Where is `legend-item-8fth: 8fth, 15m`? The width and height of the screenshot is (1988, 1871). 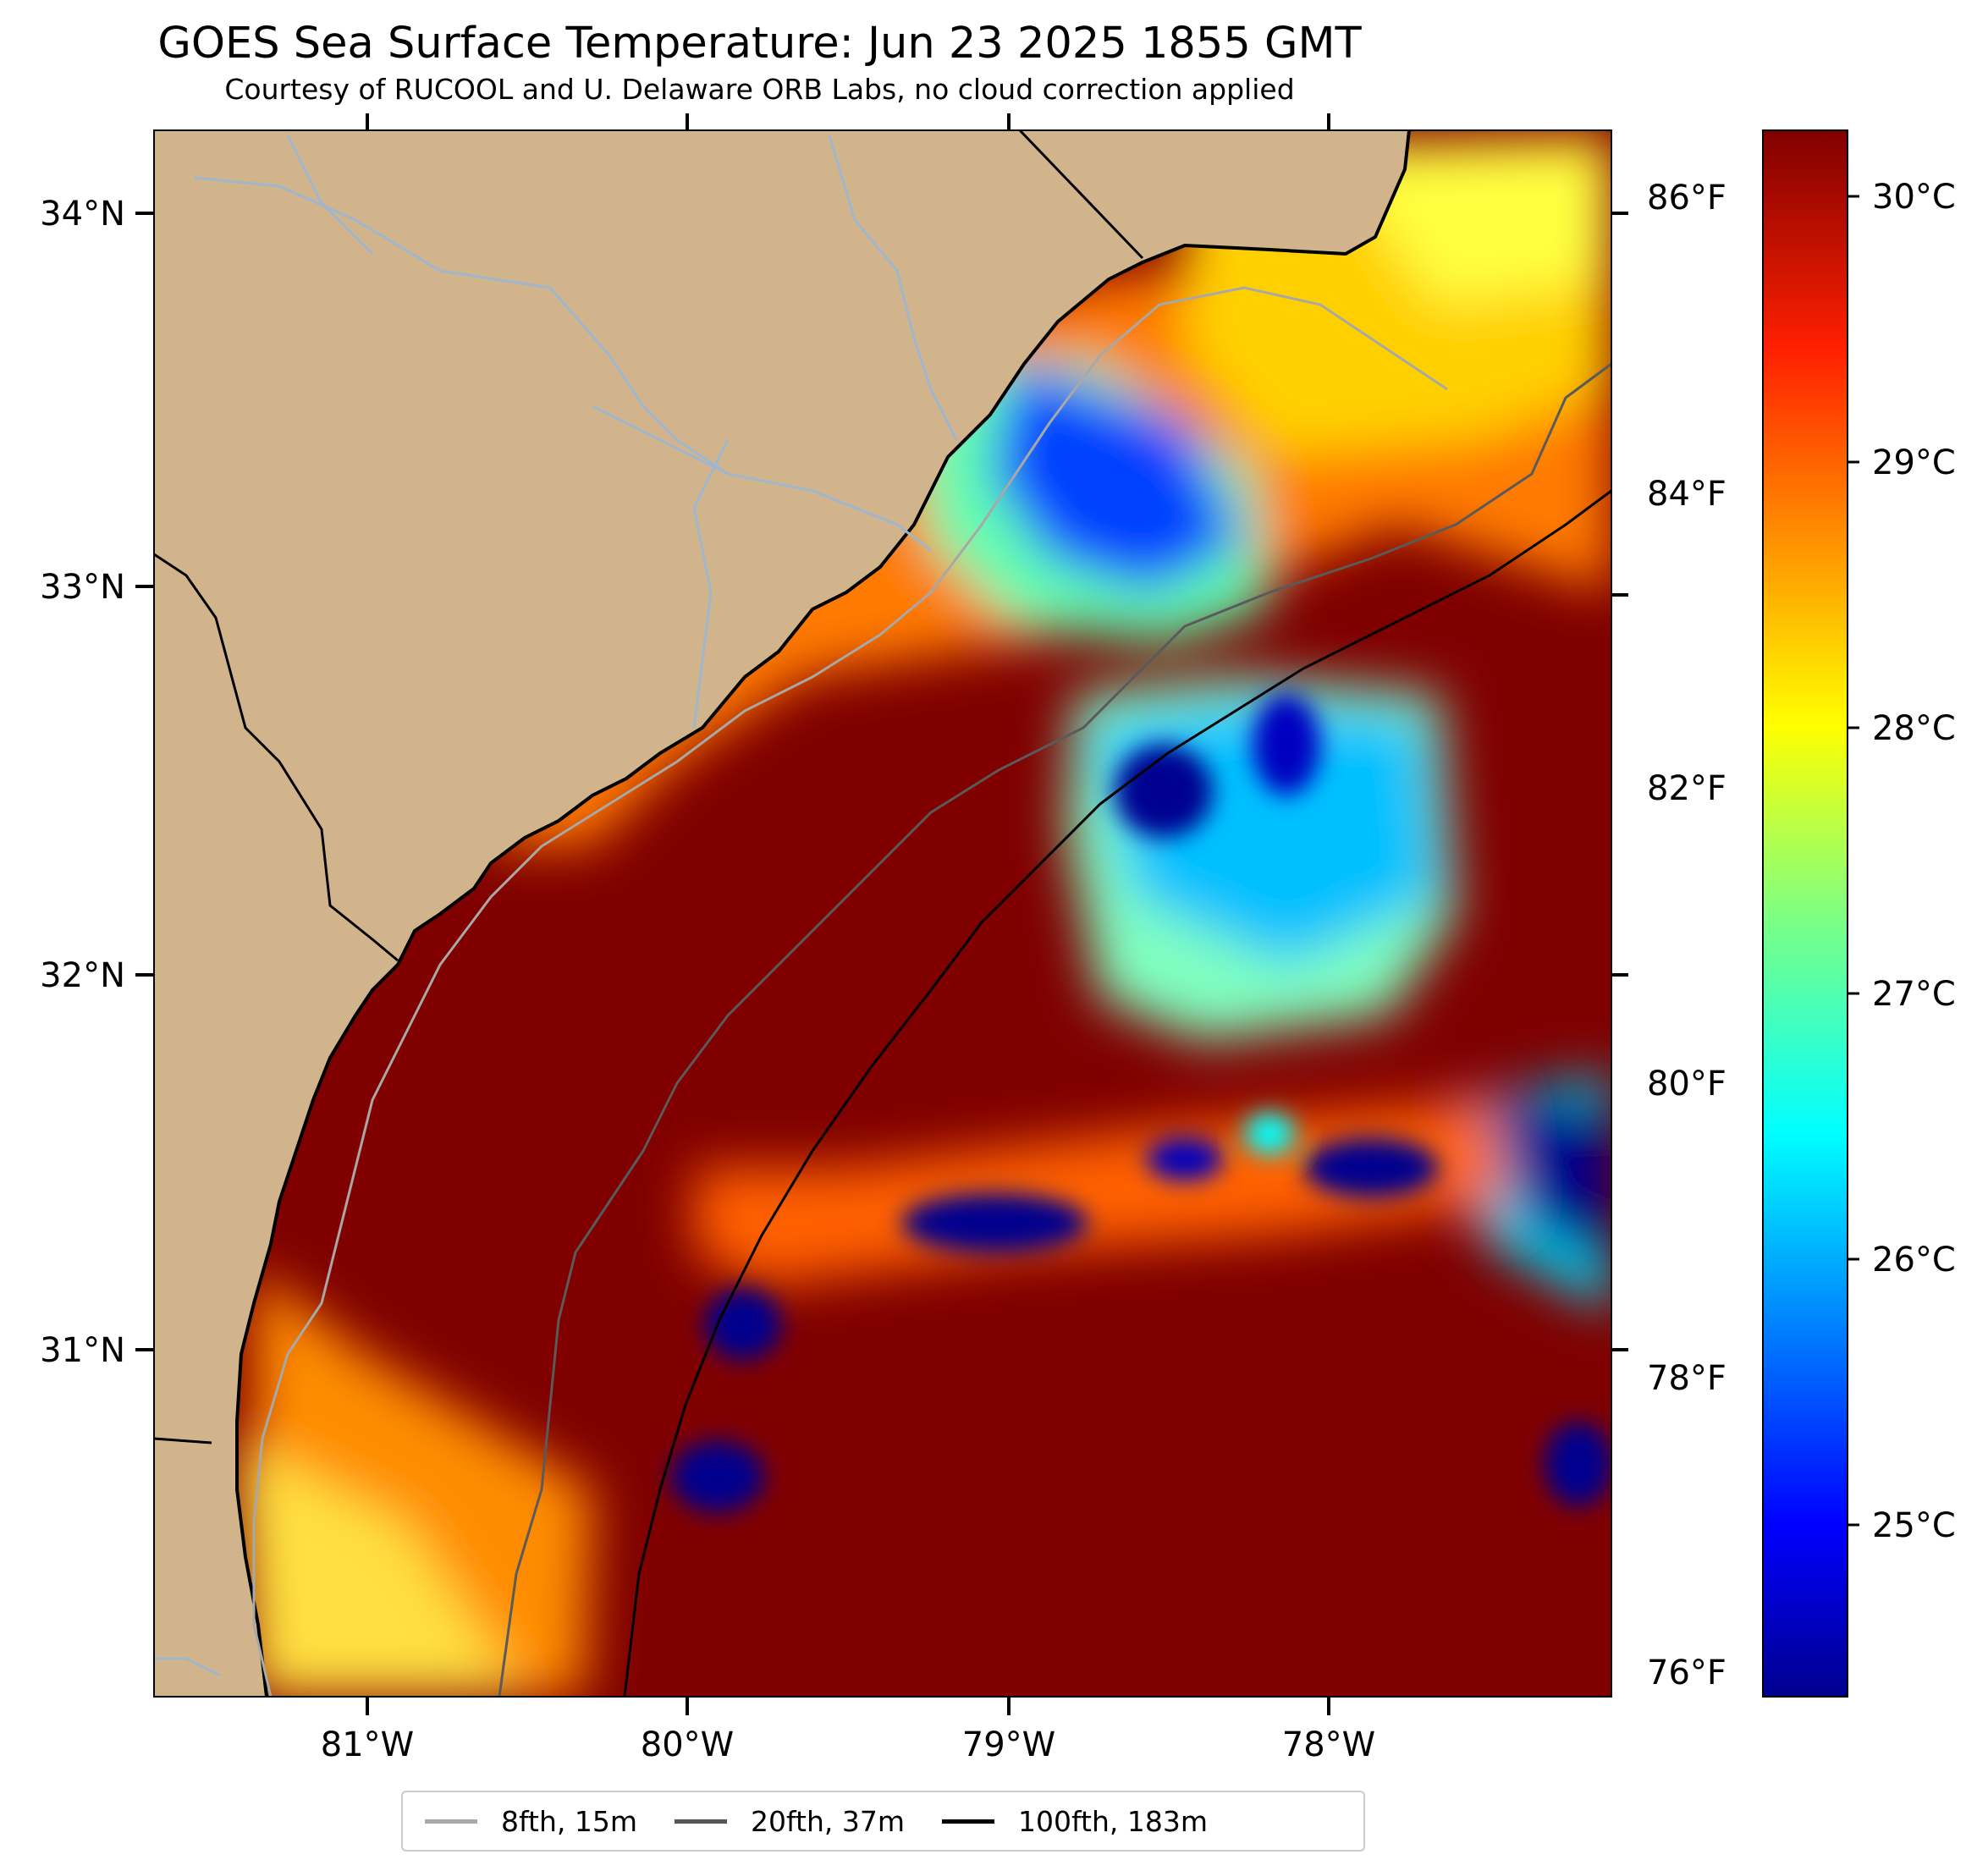 legend-item-8fth: 8fth, 15m is located at coordinates (531, 1822).